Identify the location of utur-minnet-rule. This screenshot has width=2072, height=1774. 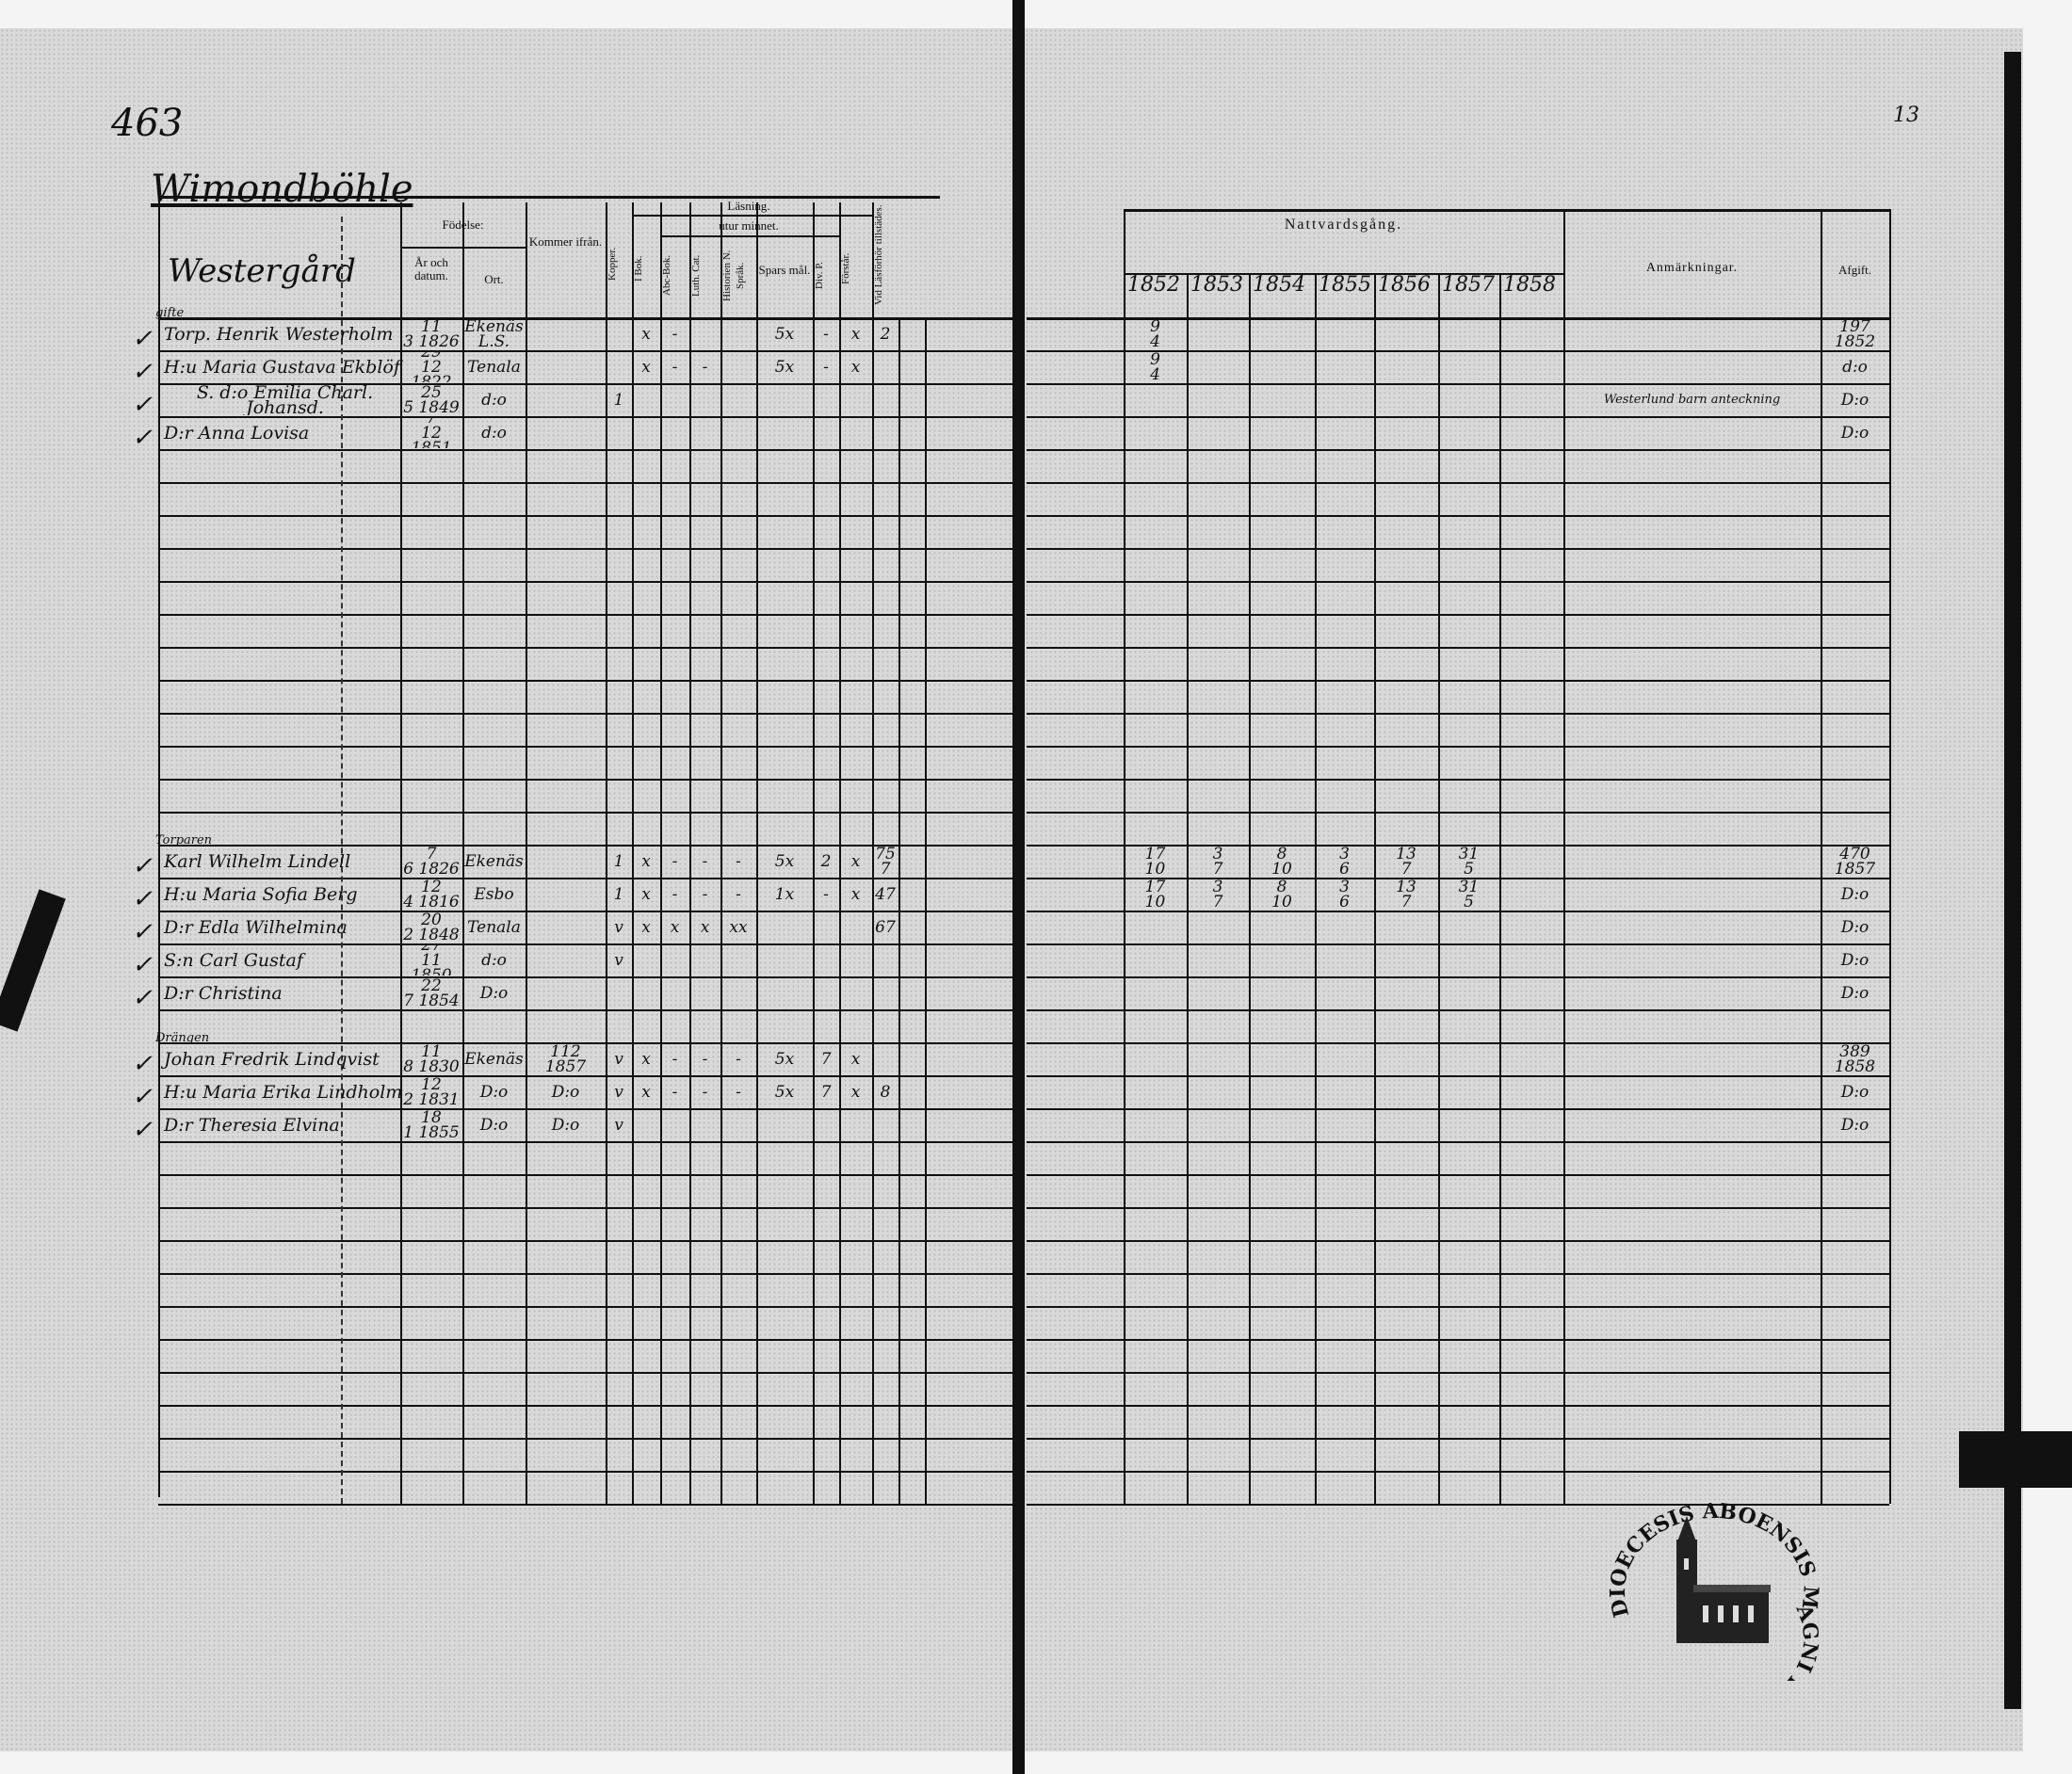
(749, 236).